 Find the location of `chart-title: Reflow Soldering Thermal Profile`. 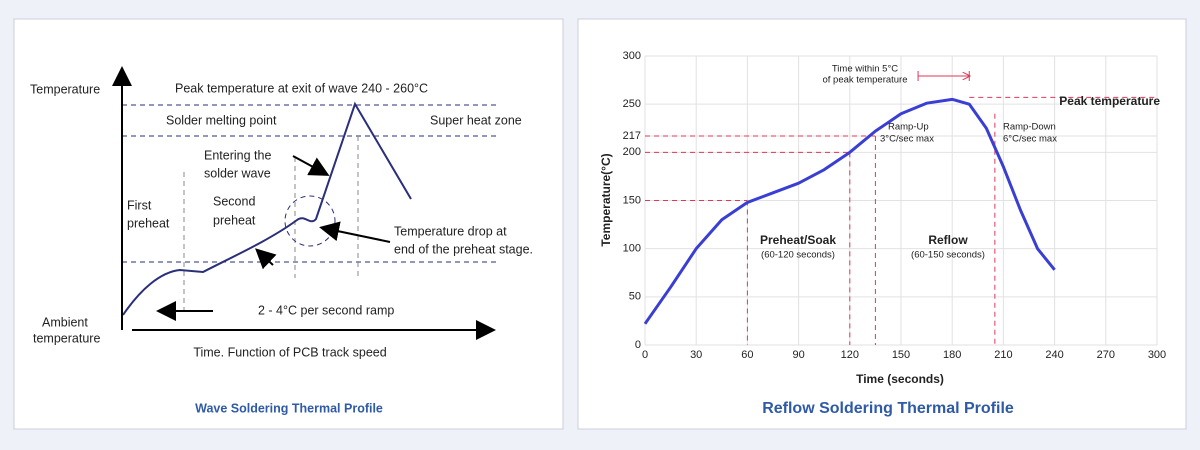

chart-title: Reflow Soldering Thermal Profile is located at coordinates (888, 408).